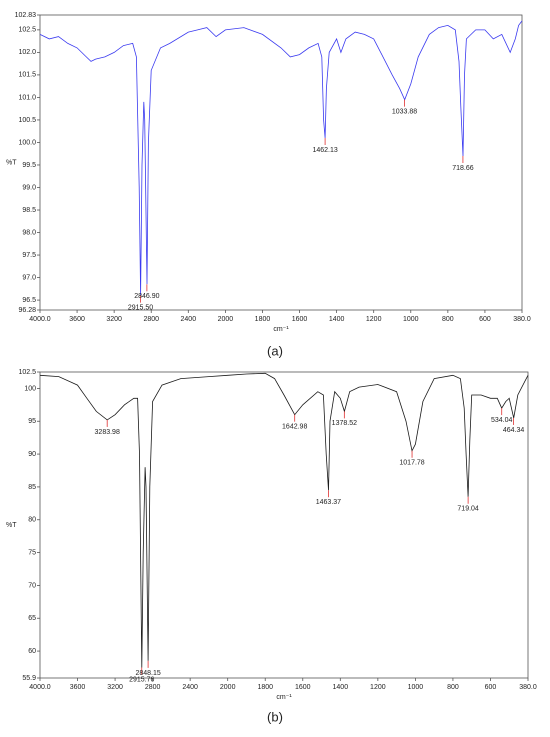 The image size is (550, 737). I want to click on peak-label: 2915.76, so click(141, 679).